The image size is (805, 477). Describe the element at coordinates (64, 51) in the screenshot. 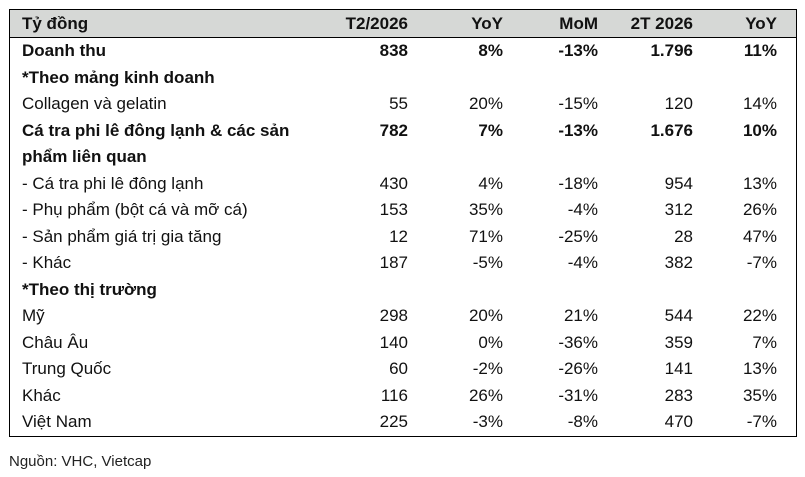

I see `row-label-line: Doanh thu` at that location.